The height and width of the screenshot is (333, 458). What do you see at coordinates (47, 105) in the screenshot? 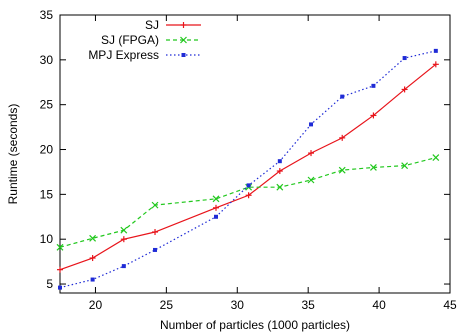
I see `y-tick-label: 25` at bounding box center [47, 105].